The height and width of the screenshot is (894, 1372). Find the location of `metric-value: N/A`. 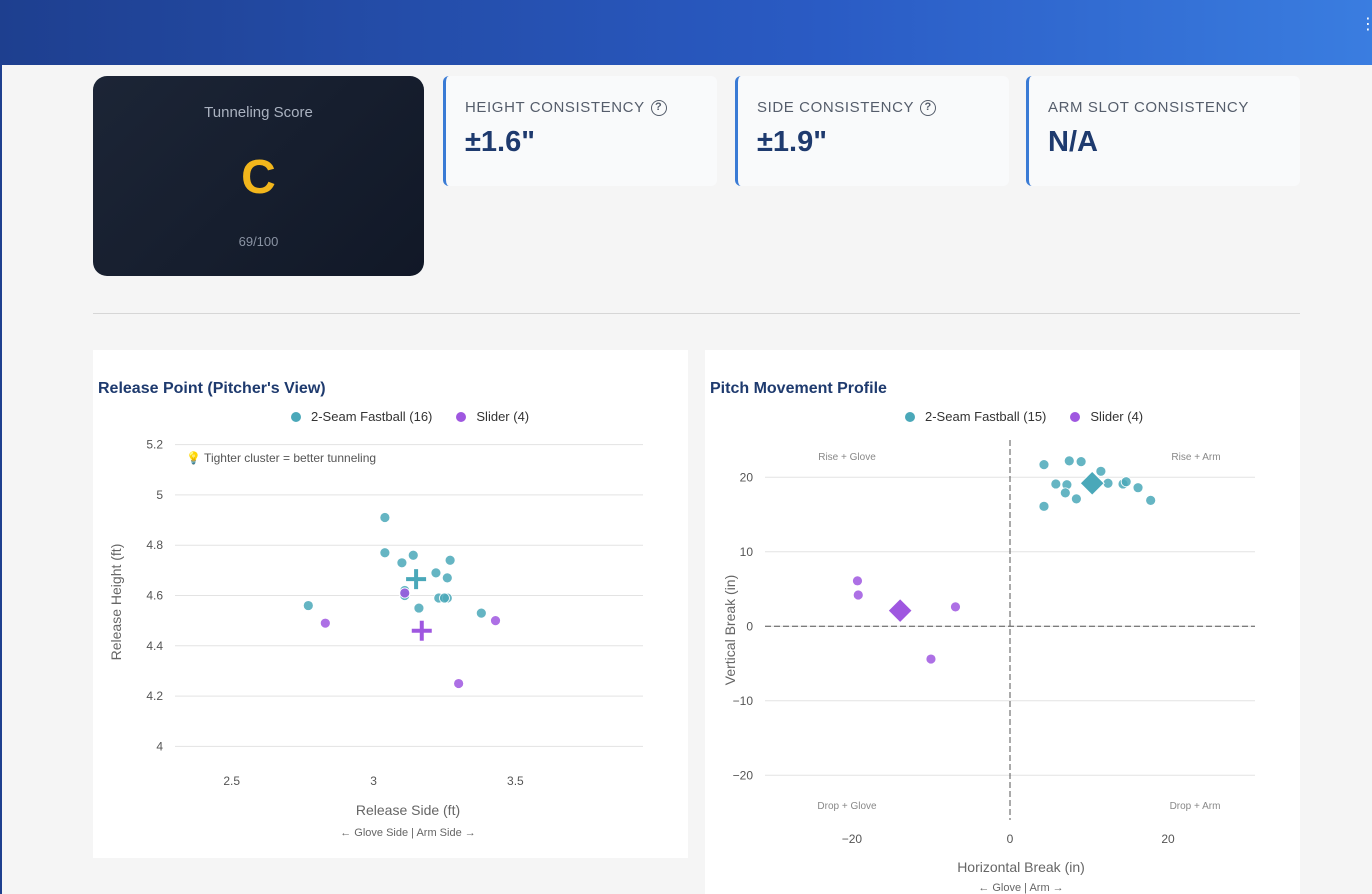

metric-value: N/A is located at coordinates (1073, 142).